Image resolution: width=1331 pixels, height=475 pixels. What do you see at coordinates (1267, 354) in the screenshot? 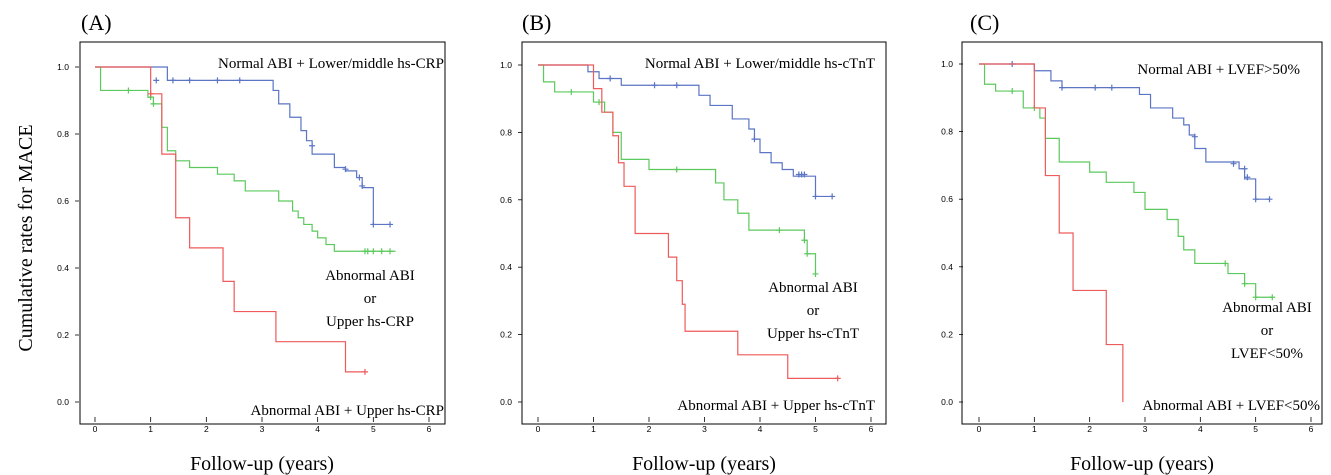
I see `annotation-mixed-group-line3: LVEF<50%` at bounding box center [1267, 354].